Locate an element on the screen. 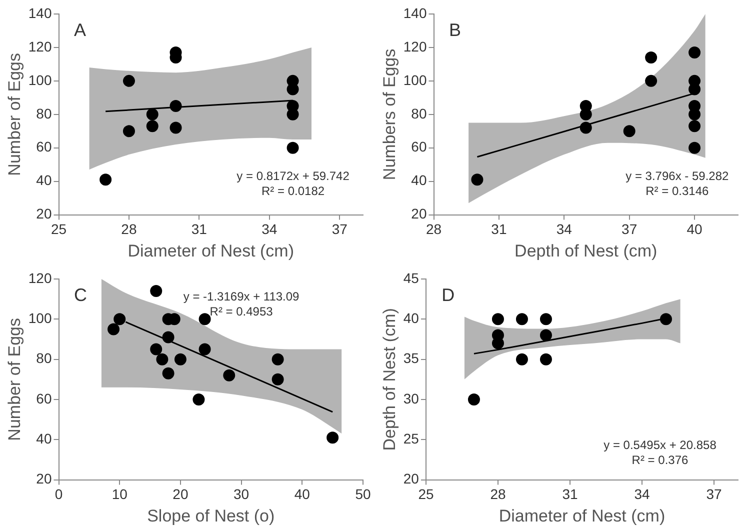 This screenshot has width=750, height=530. y-axis-title: Numbers of Eggs is located at coordinates (389, 114).